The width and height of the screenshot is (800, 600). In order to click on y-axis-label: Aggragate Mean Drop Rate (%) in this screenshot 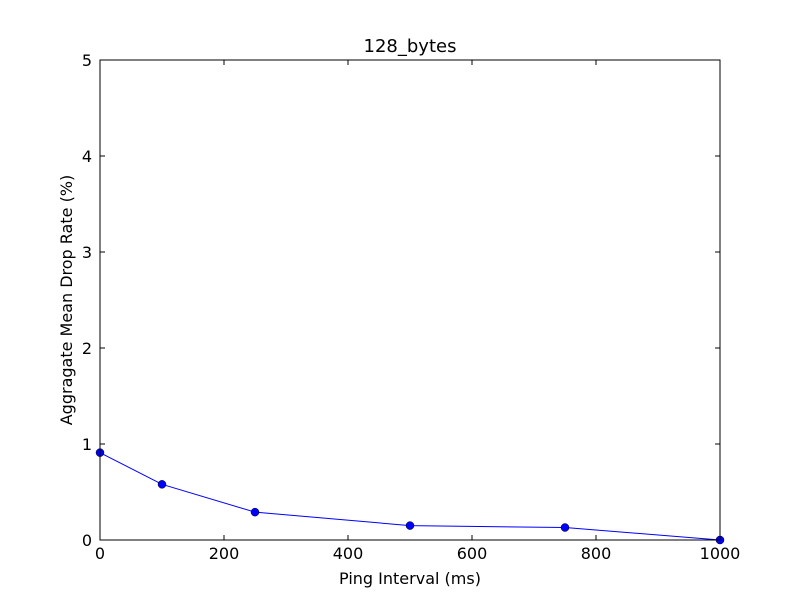, I will do `click(66, 300)`.